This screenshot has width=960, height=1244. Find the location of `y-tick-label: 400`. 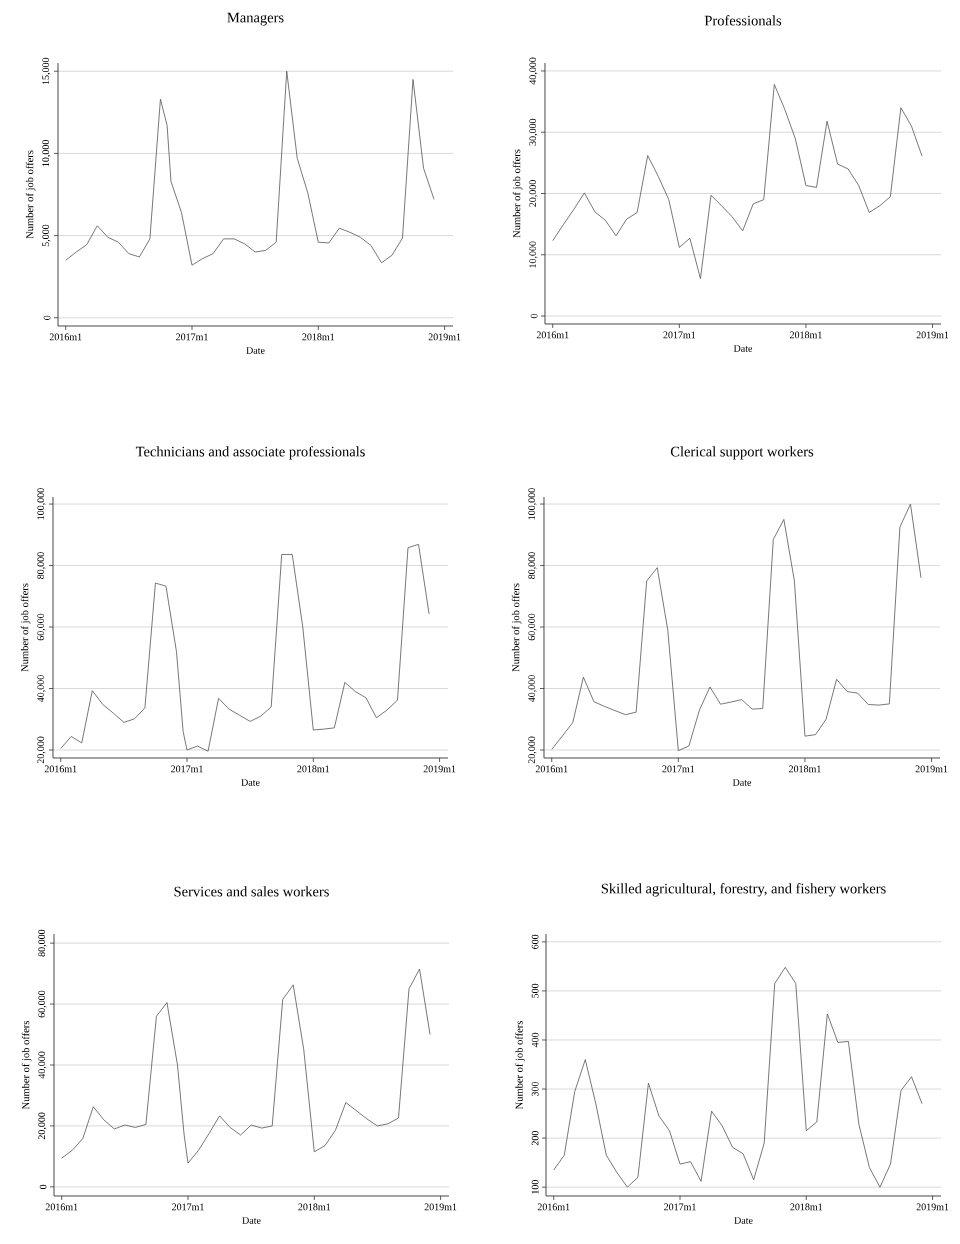

y-tick-label: 400 is located at coordinates (535, 1040).